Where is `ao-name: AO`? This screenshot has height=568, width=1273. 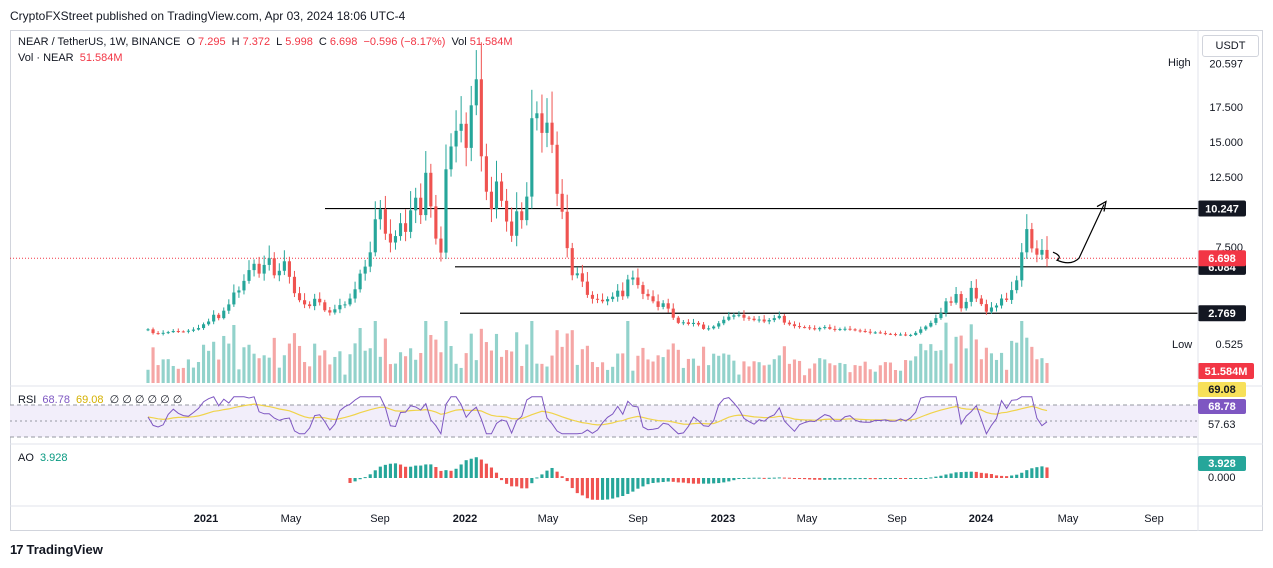
ao-name: AO is located at coordinates (26, 458).